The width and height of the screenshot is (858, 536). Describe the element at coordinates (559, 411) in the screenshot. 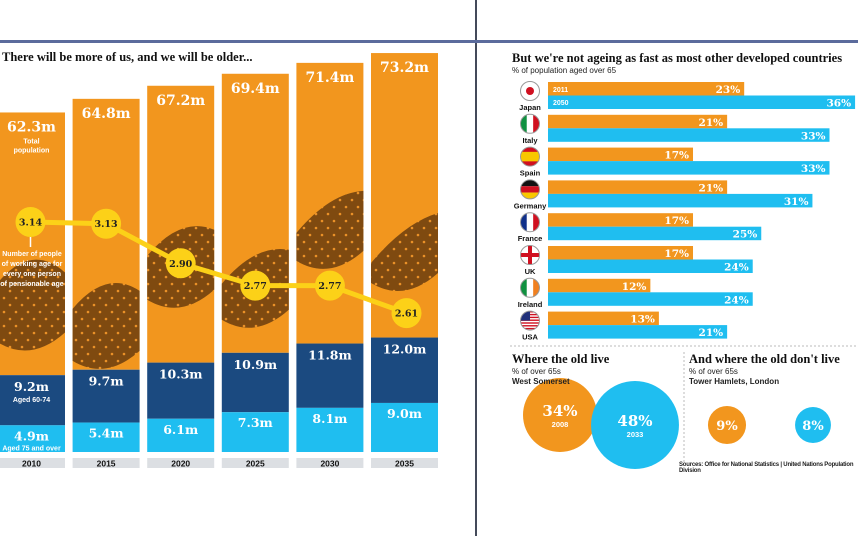

I see `bubble-value: 34%` at that location.